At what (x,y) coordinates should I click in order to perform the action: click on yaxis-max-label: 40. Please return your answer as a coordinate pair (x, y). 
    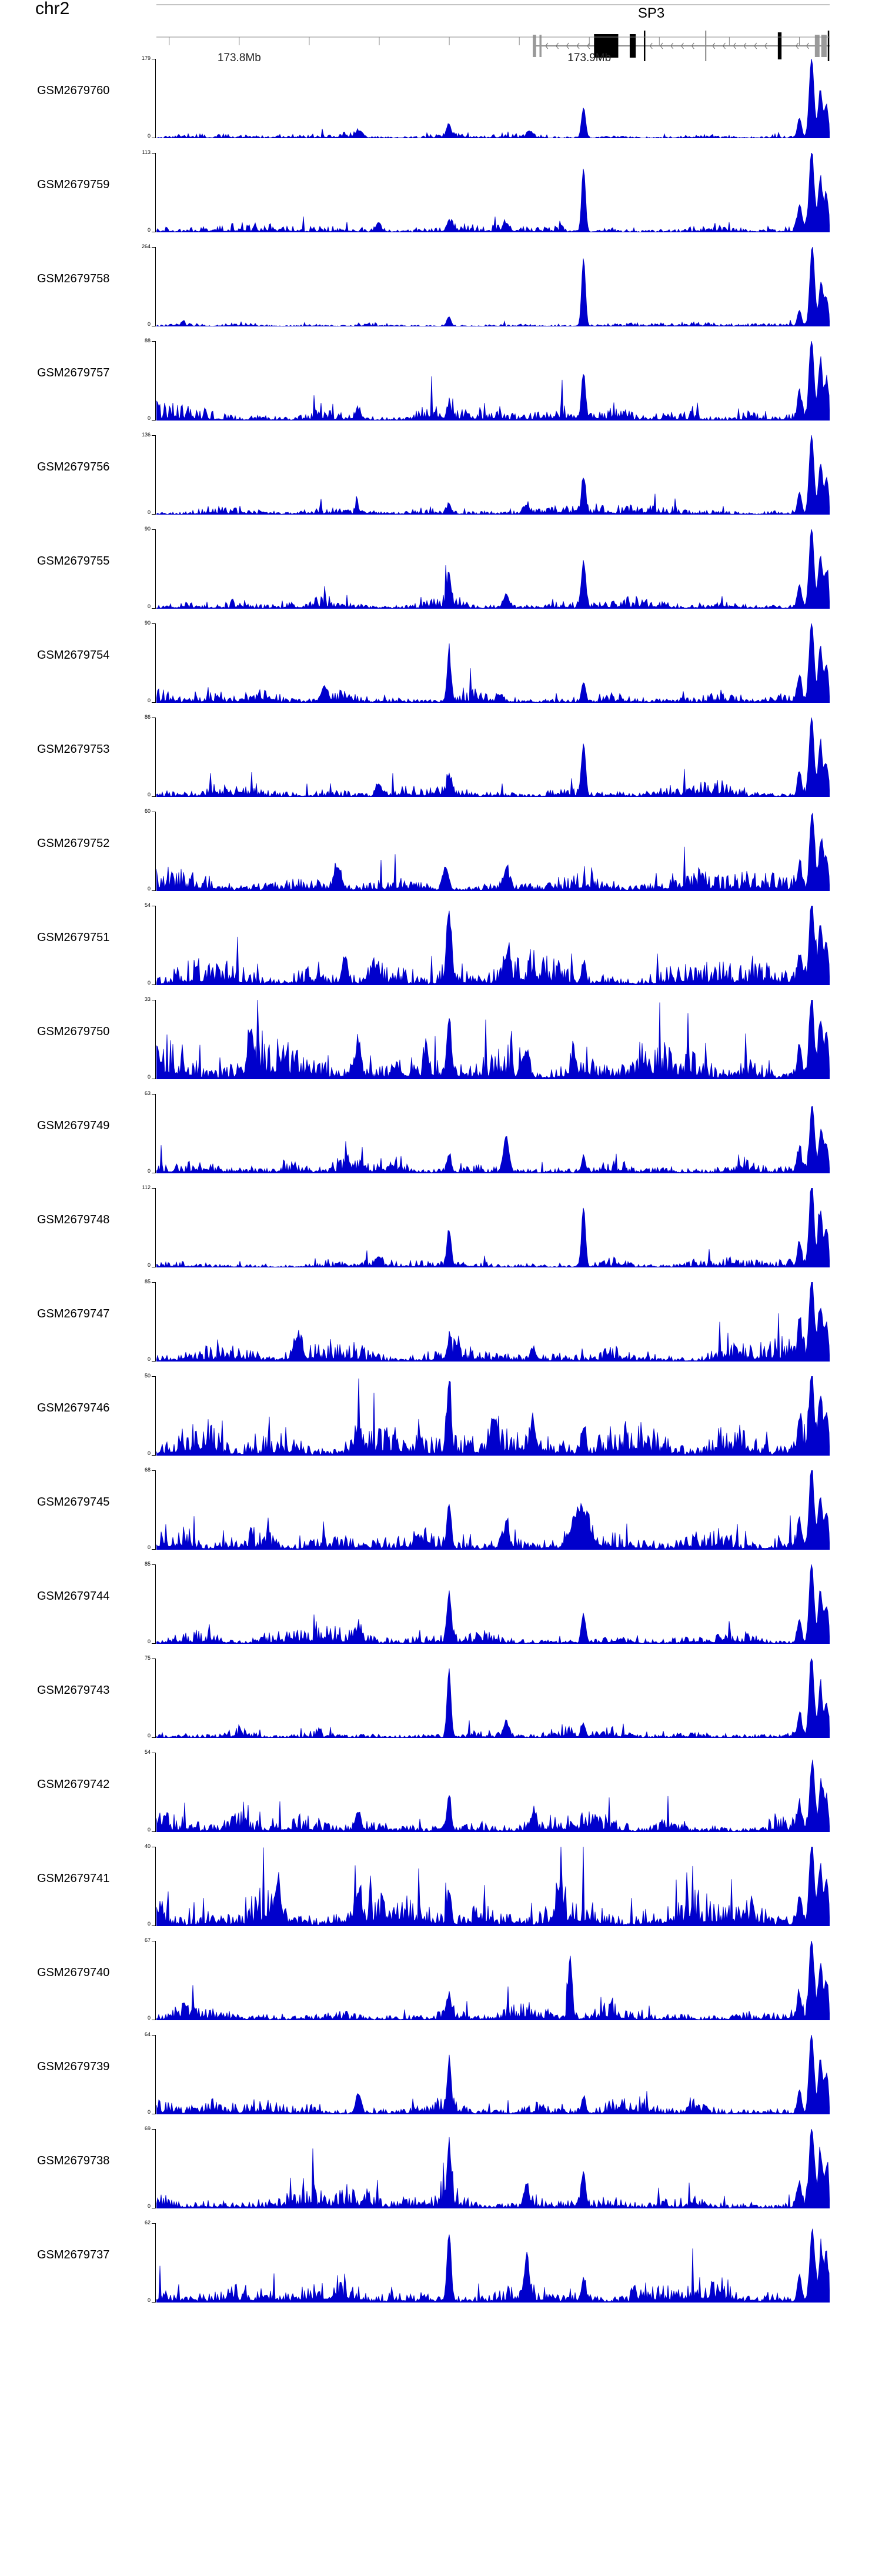
    Looking at the image, I should click on (147, 1846).